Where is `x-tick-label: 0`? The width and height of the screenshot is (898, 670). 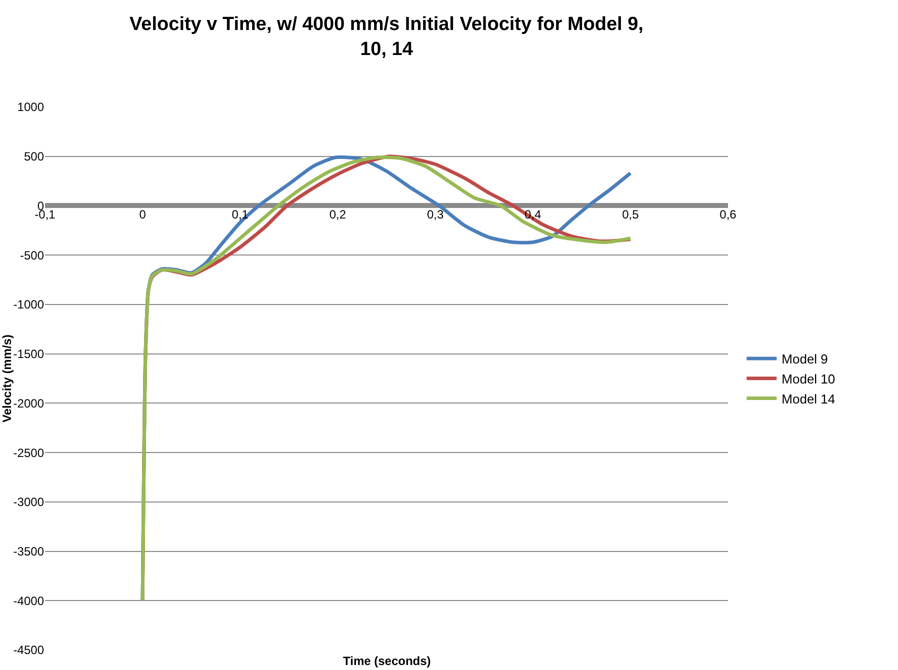
x-tick-label: 0 is located at coordinates (142, 215).